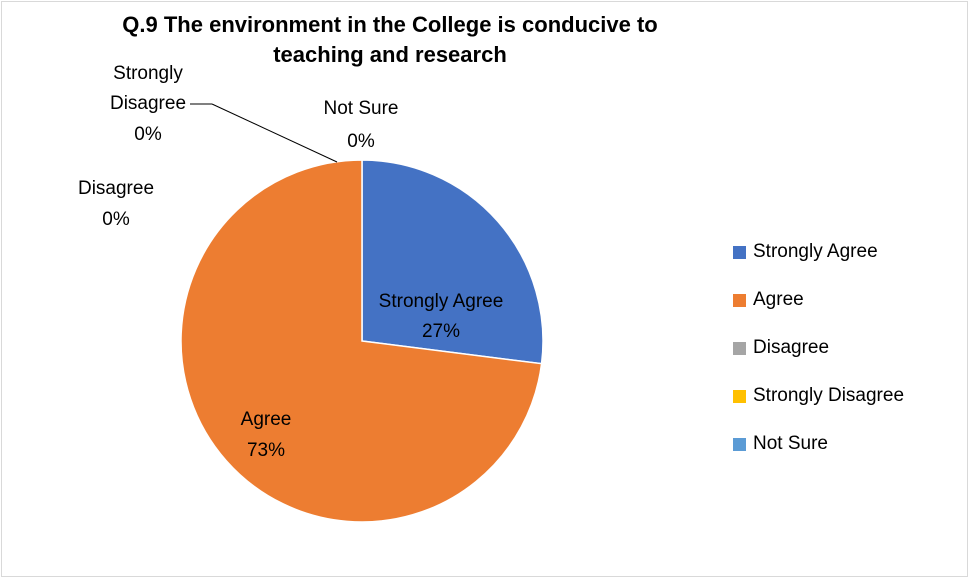 The width and height of the screenshot is (971, 580). Describe the element at coordinates (441, 331) in the screenshot. I see `data-label-value-strongly-agree: 27%` at that location.